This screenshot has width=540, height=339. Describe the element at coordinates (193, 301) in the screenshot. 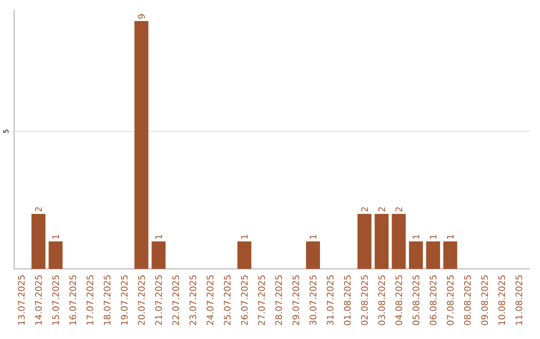

I see `x-tick-label: 23.07.2025` at that location.